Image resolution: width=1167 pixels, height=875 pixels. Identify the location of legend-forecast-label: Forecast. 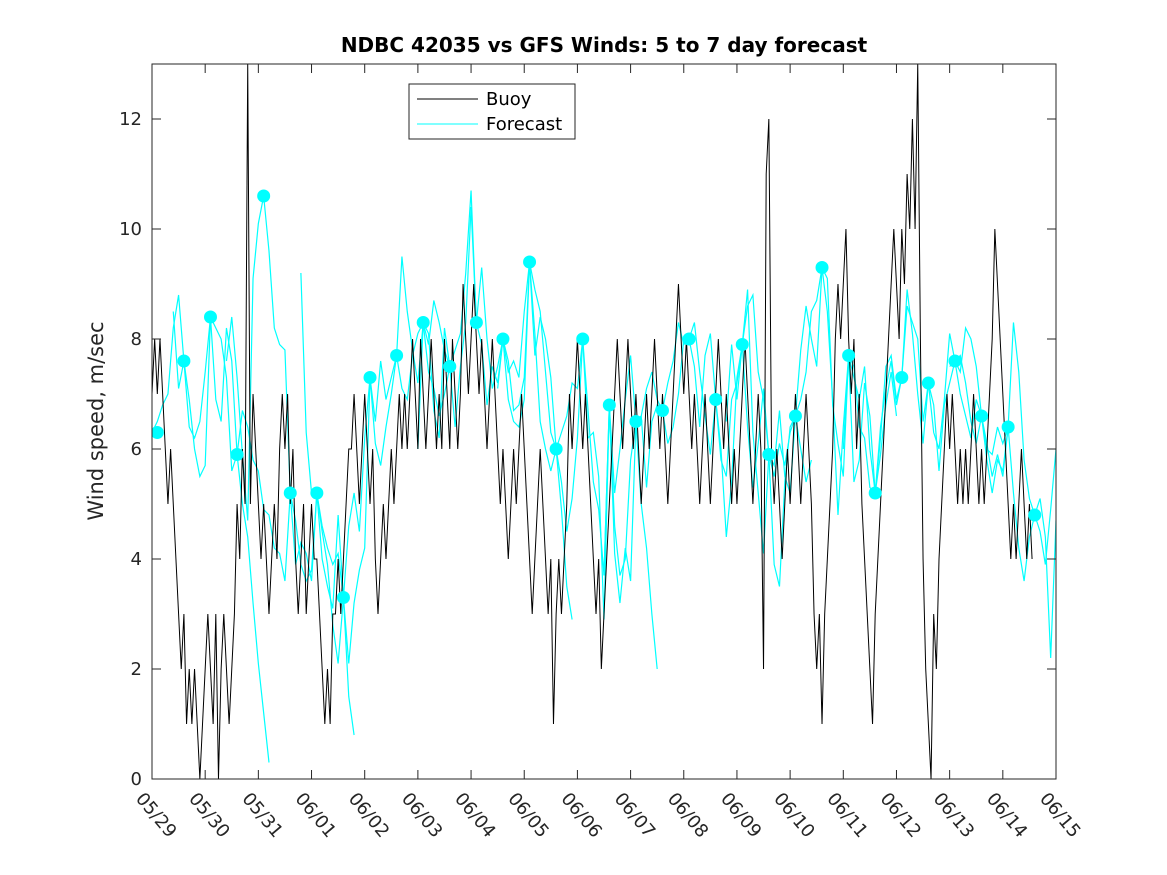
(524, 124).